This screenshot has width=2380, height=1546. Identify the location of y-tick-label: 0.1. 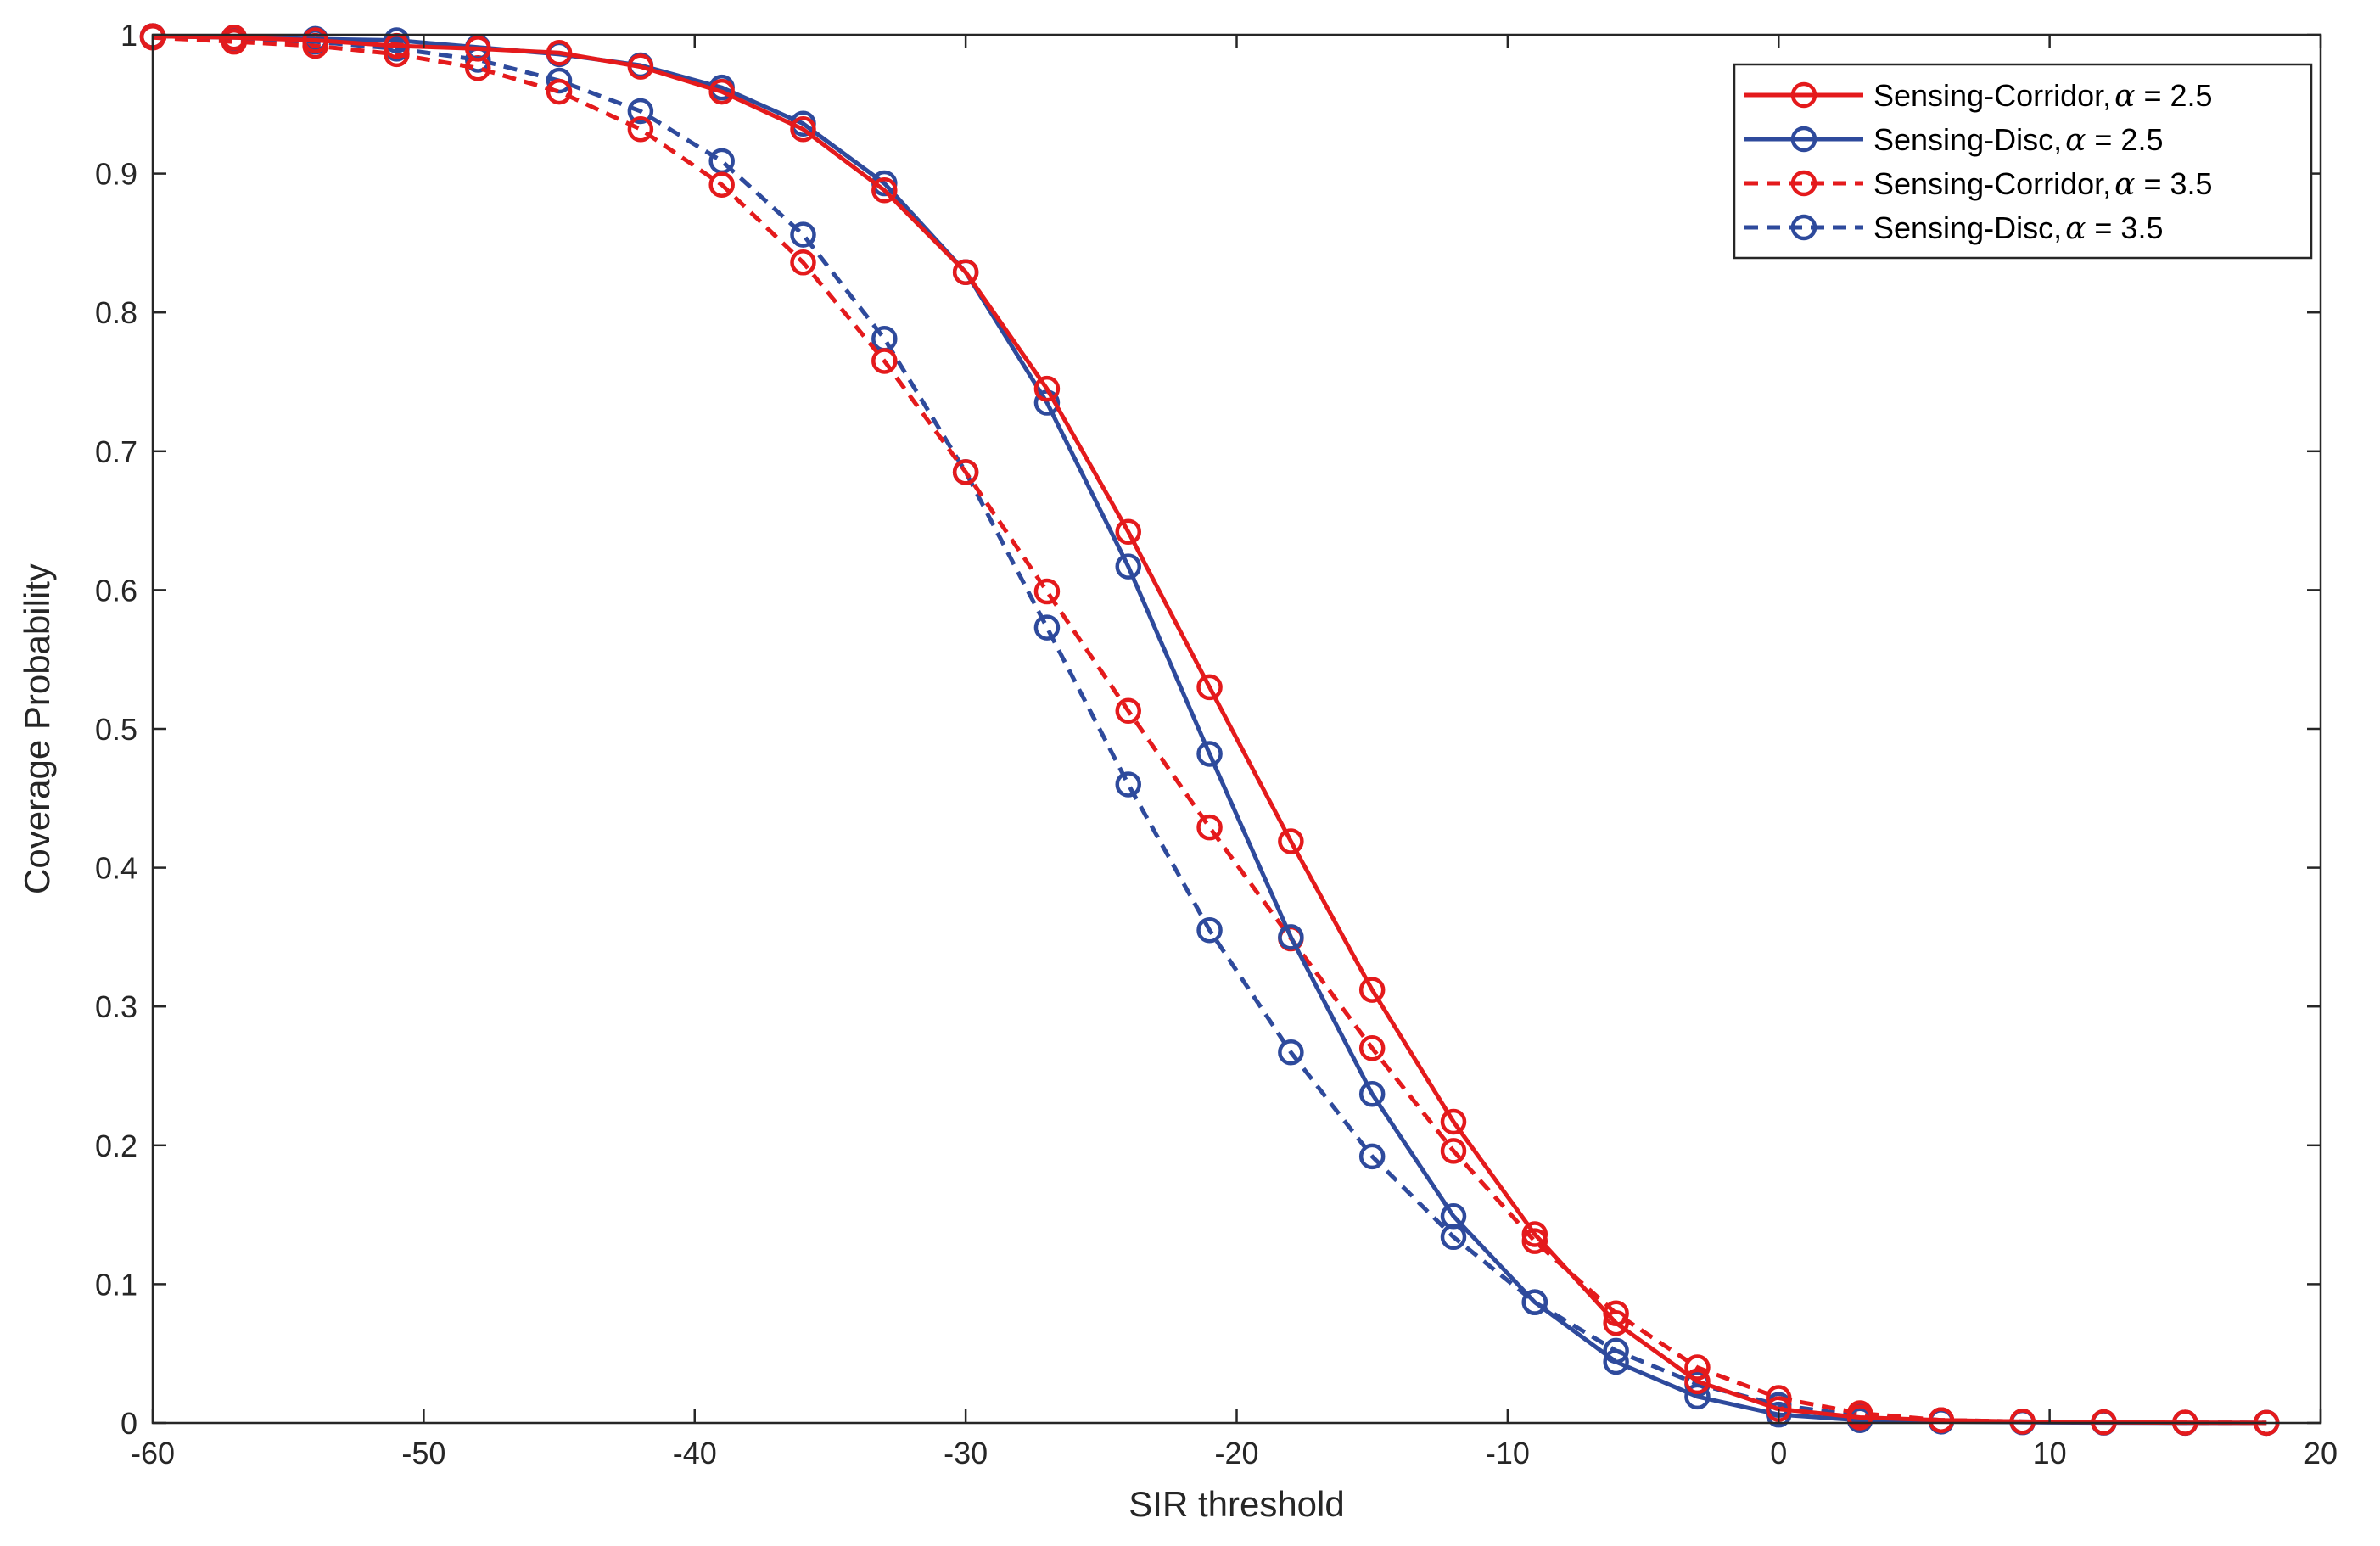
(116, 1284).